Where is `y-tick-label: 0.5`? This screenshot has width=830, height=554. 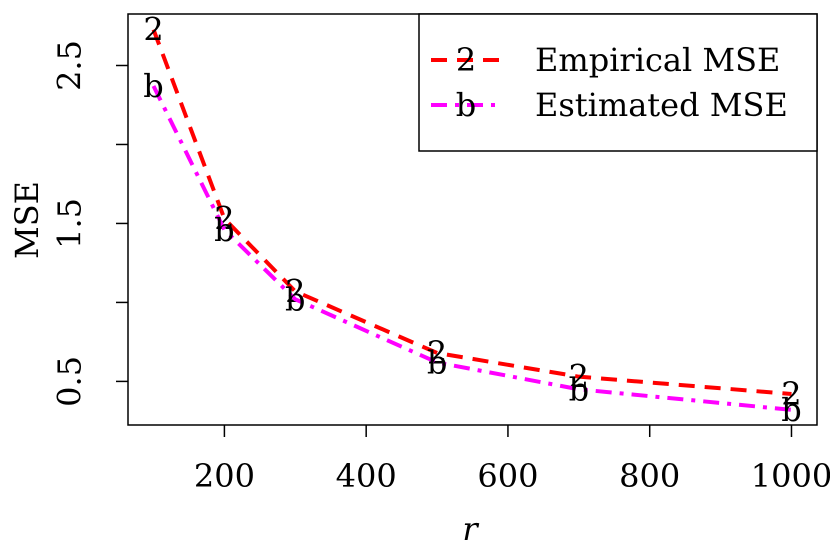 y-tick-label: 0.5 is located at coordinates (70, 381).